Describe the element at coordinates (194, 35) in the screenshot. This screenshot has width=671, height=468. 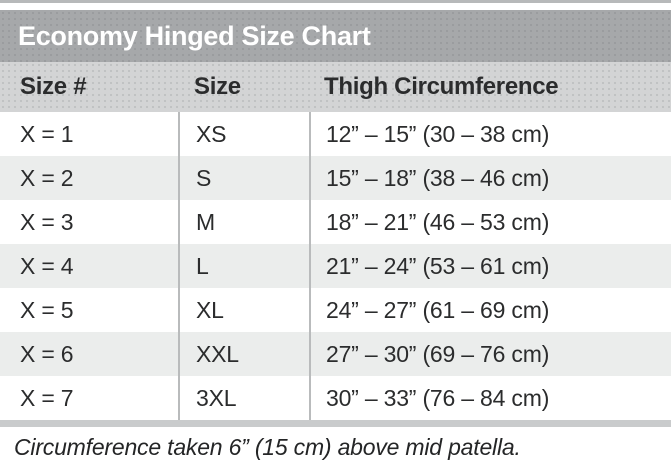
I see `chart-title: Economy Hinged Size Chart` at that location.